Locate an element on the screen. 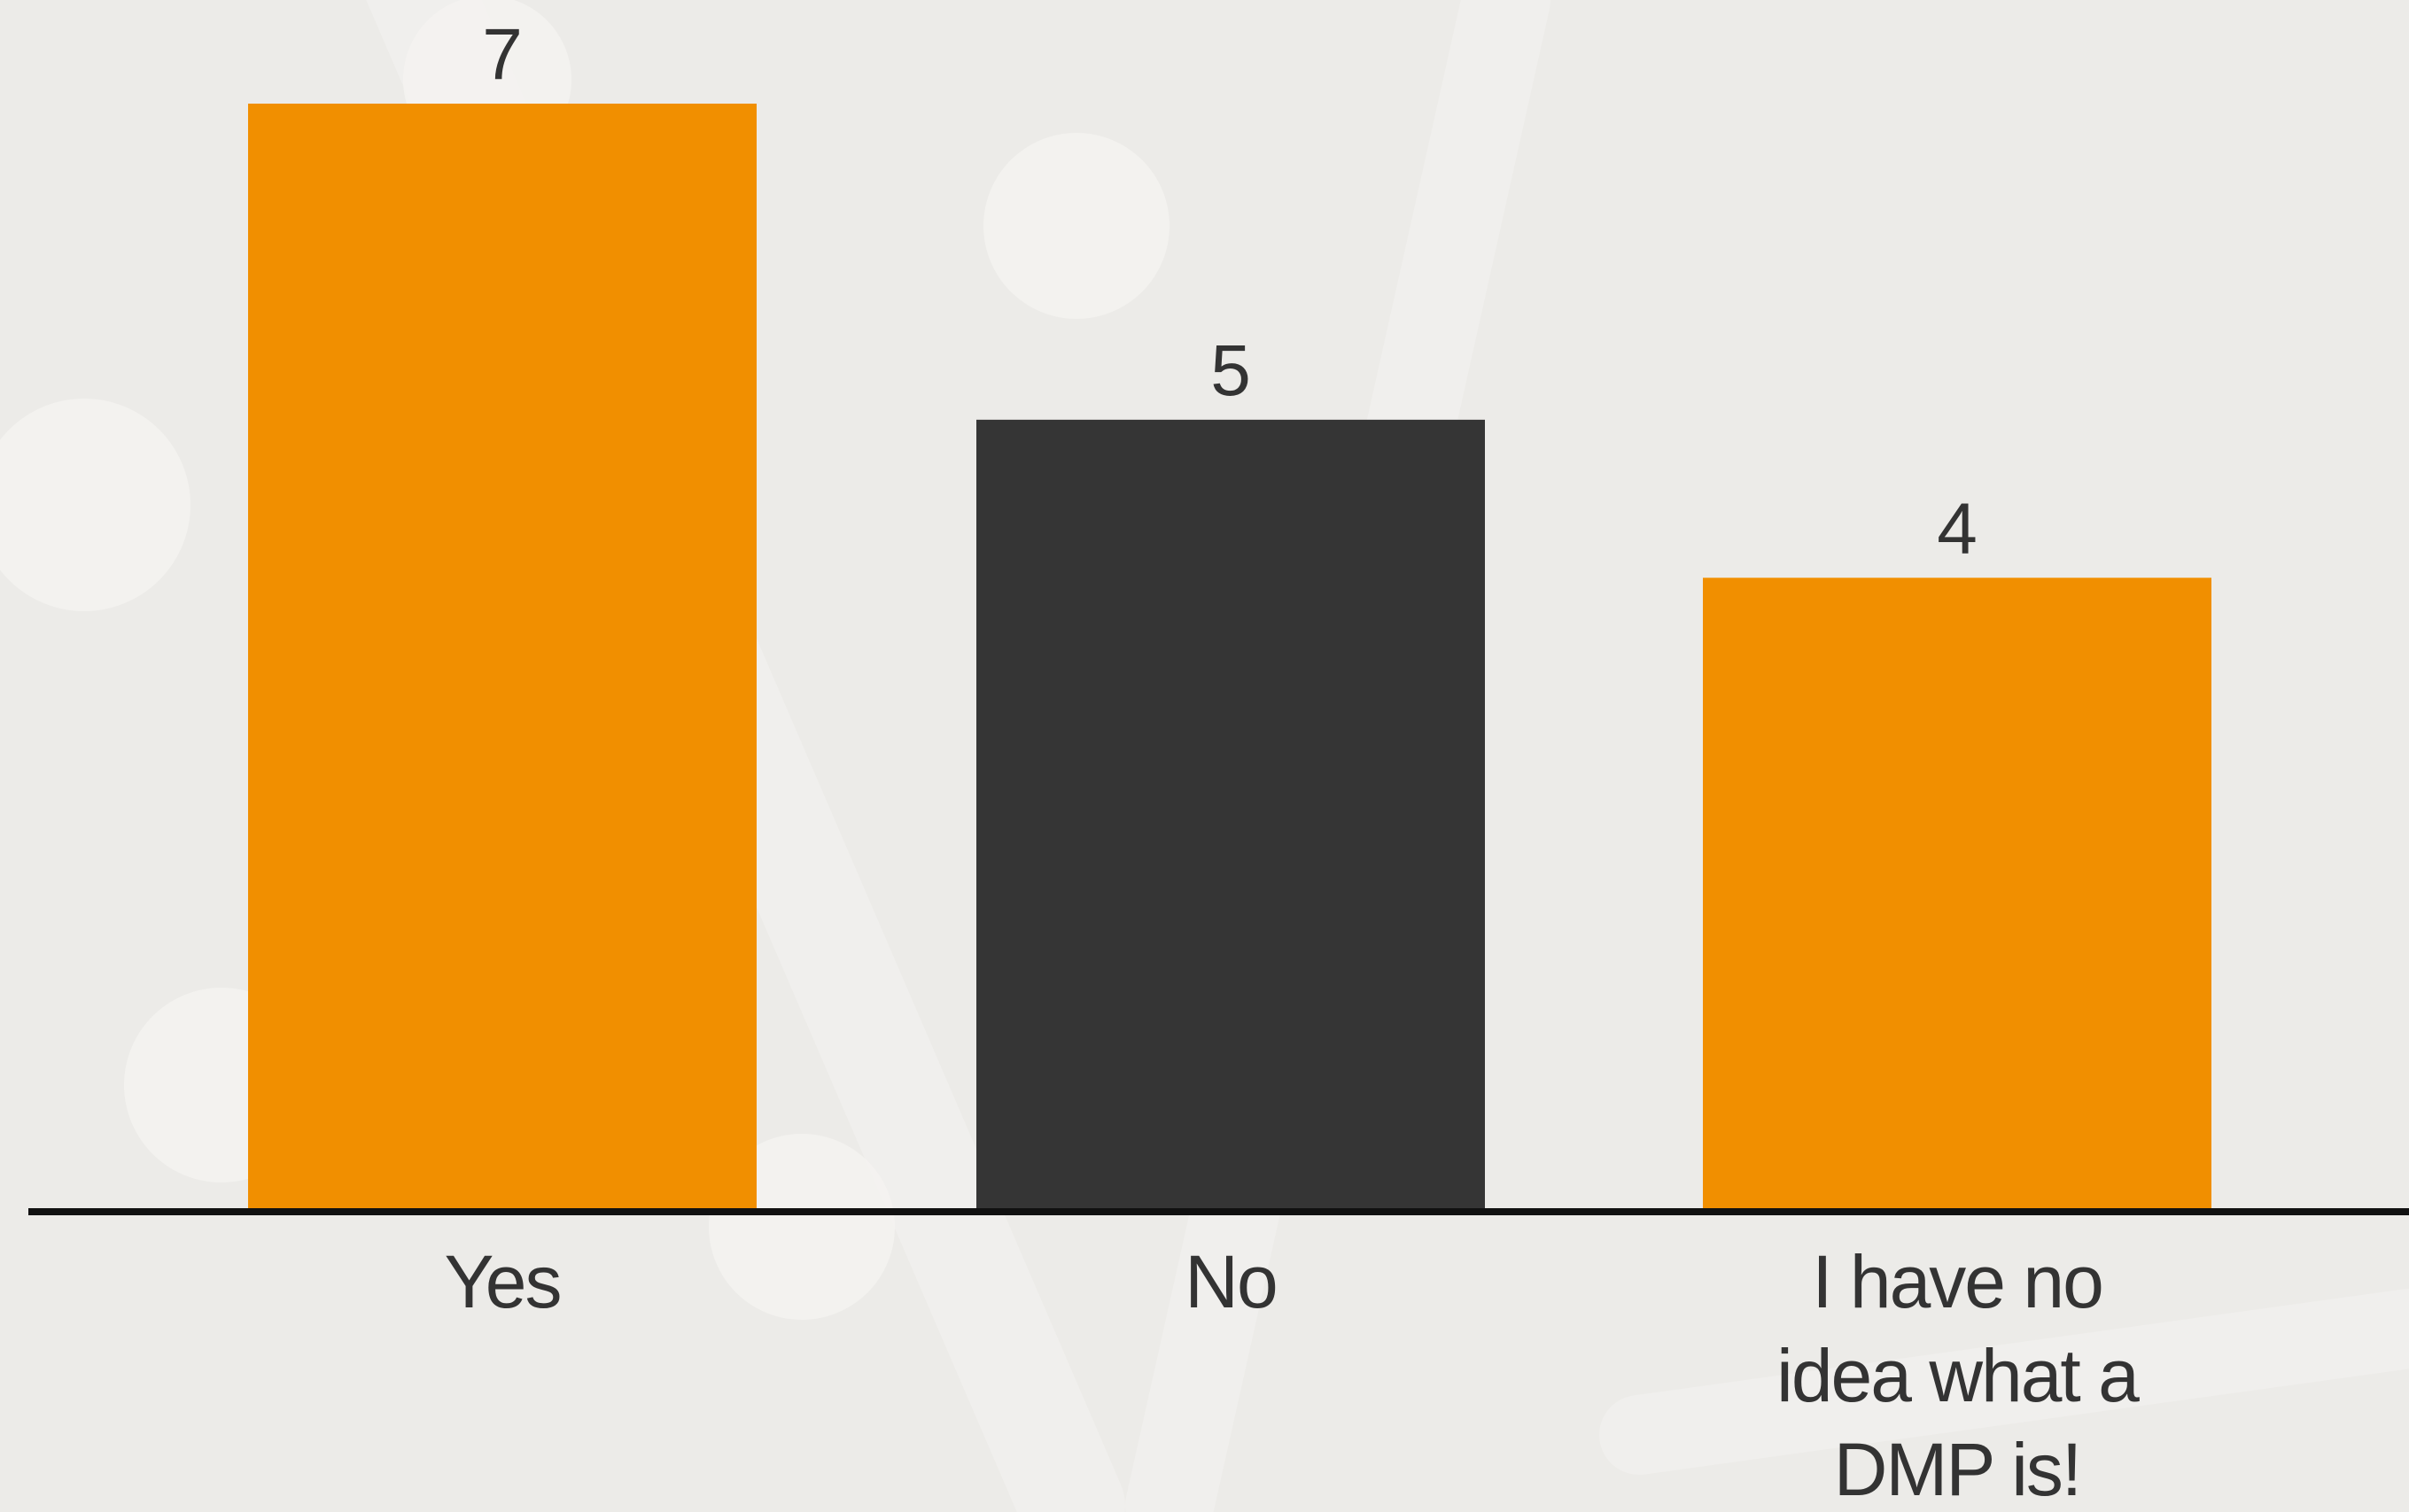 The image size is (2409, 1512). category-label-2-line-1: No is located at coordinates (1230, 1281).